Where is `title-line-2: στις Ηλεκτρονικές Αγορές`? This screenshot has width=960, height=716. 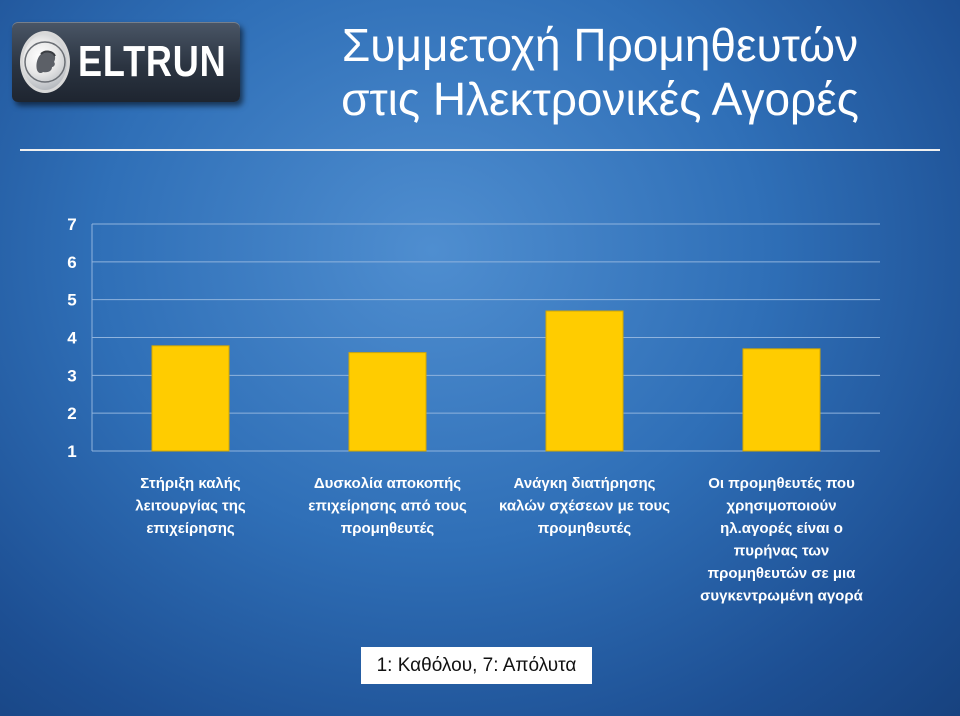 title-line-2: στις Ηλεκτρονικές Αγορές is located at coordinates (600, 99).